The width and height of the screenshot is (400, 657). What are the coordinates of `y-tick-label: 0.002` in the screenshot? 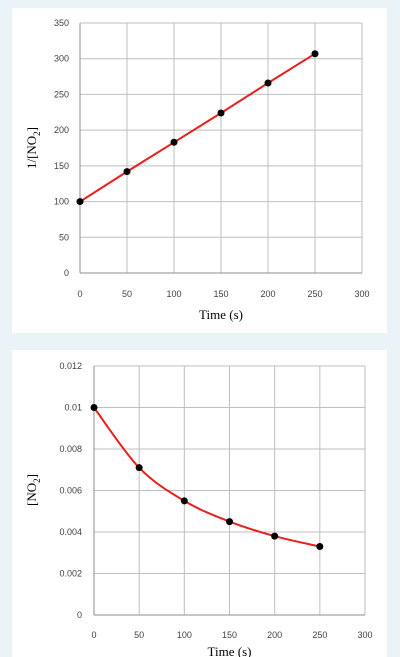 It's located at (70, 574).